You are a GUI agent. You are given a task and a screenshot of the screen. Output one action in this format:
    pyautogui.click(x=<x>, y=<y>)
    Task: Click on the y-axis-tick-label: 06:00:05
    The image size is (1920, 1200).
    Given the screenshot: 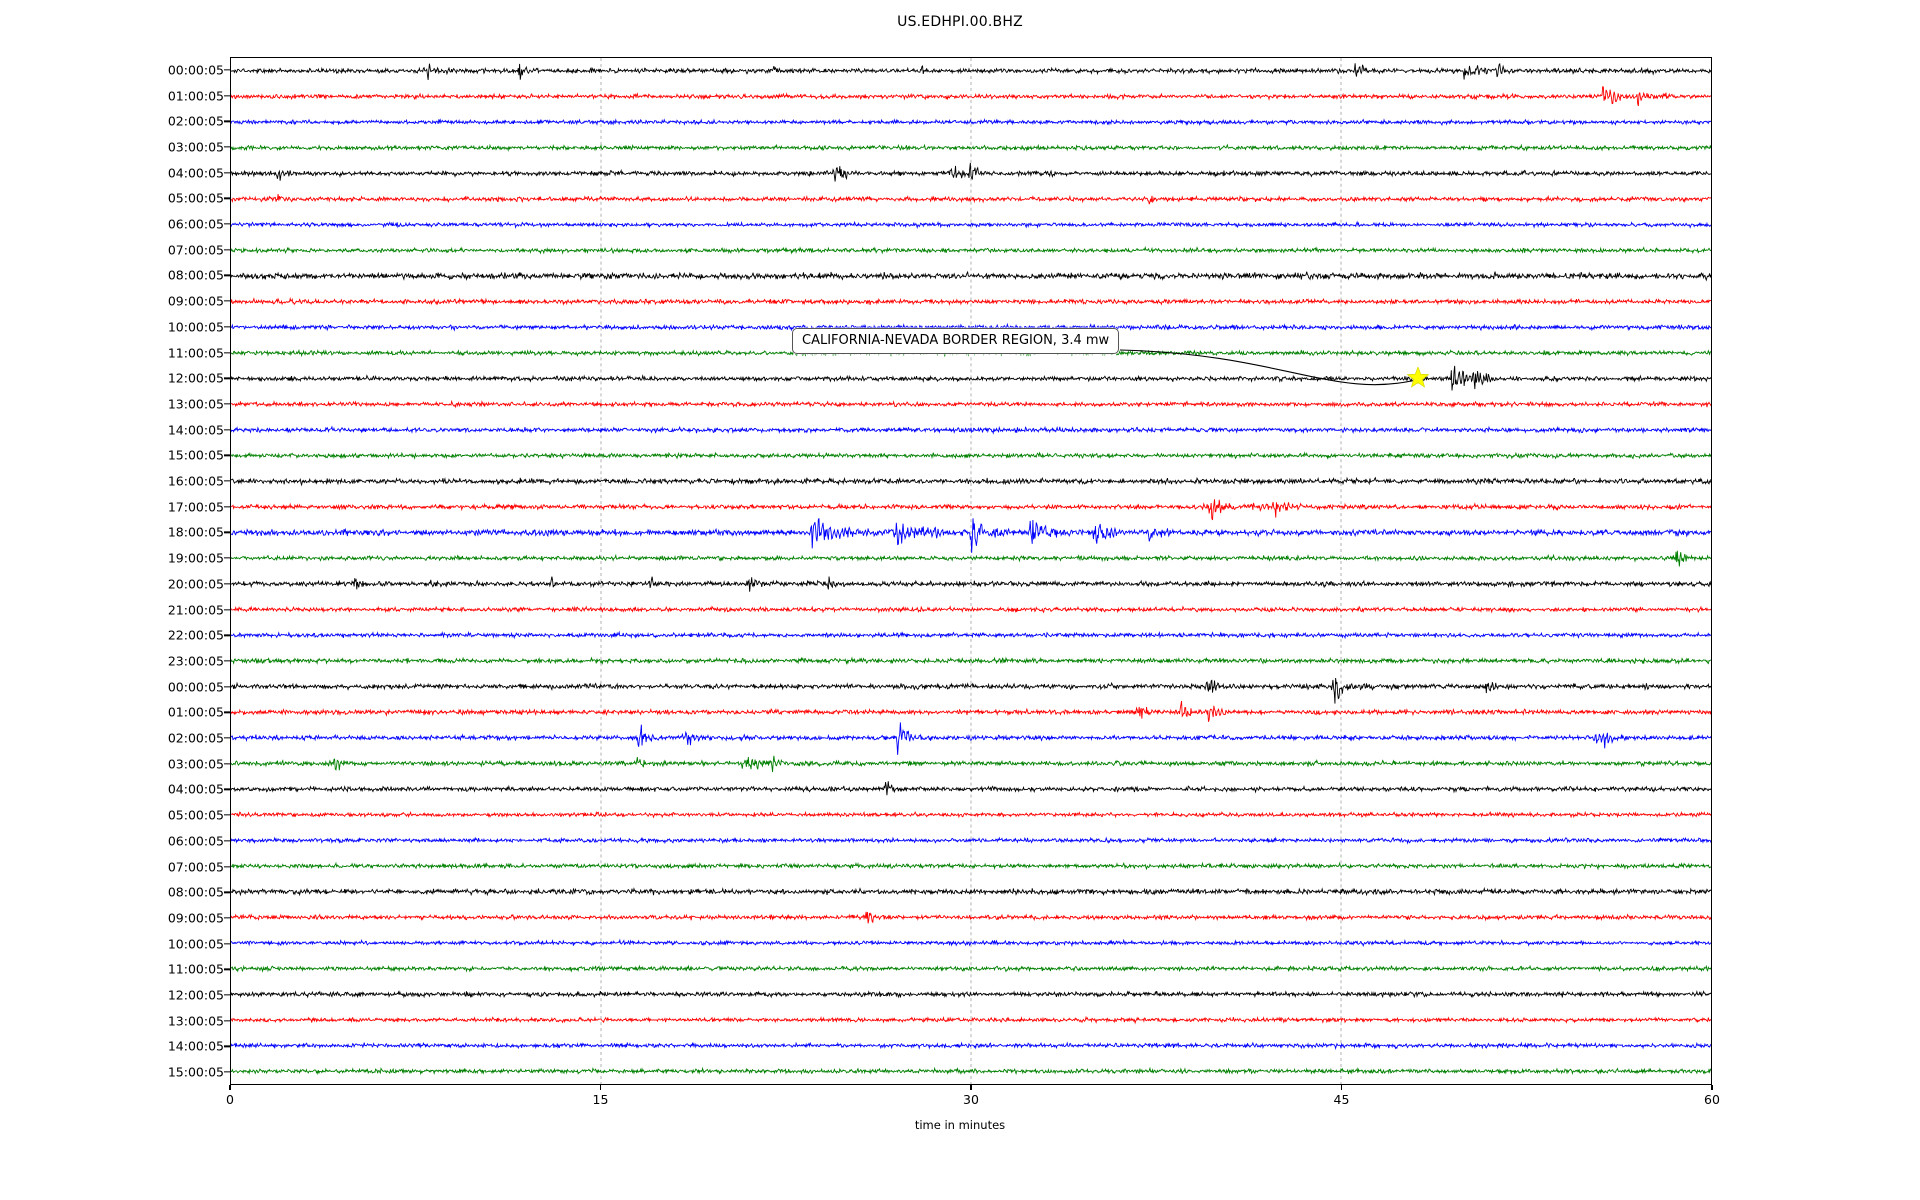 What is the action you would take?
    pyautogui.click(x=195, y=841)
    